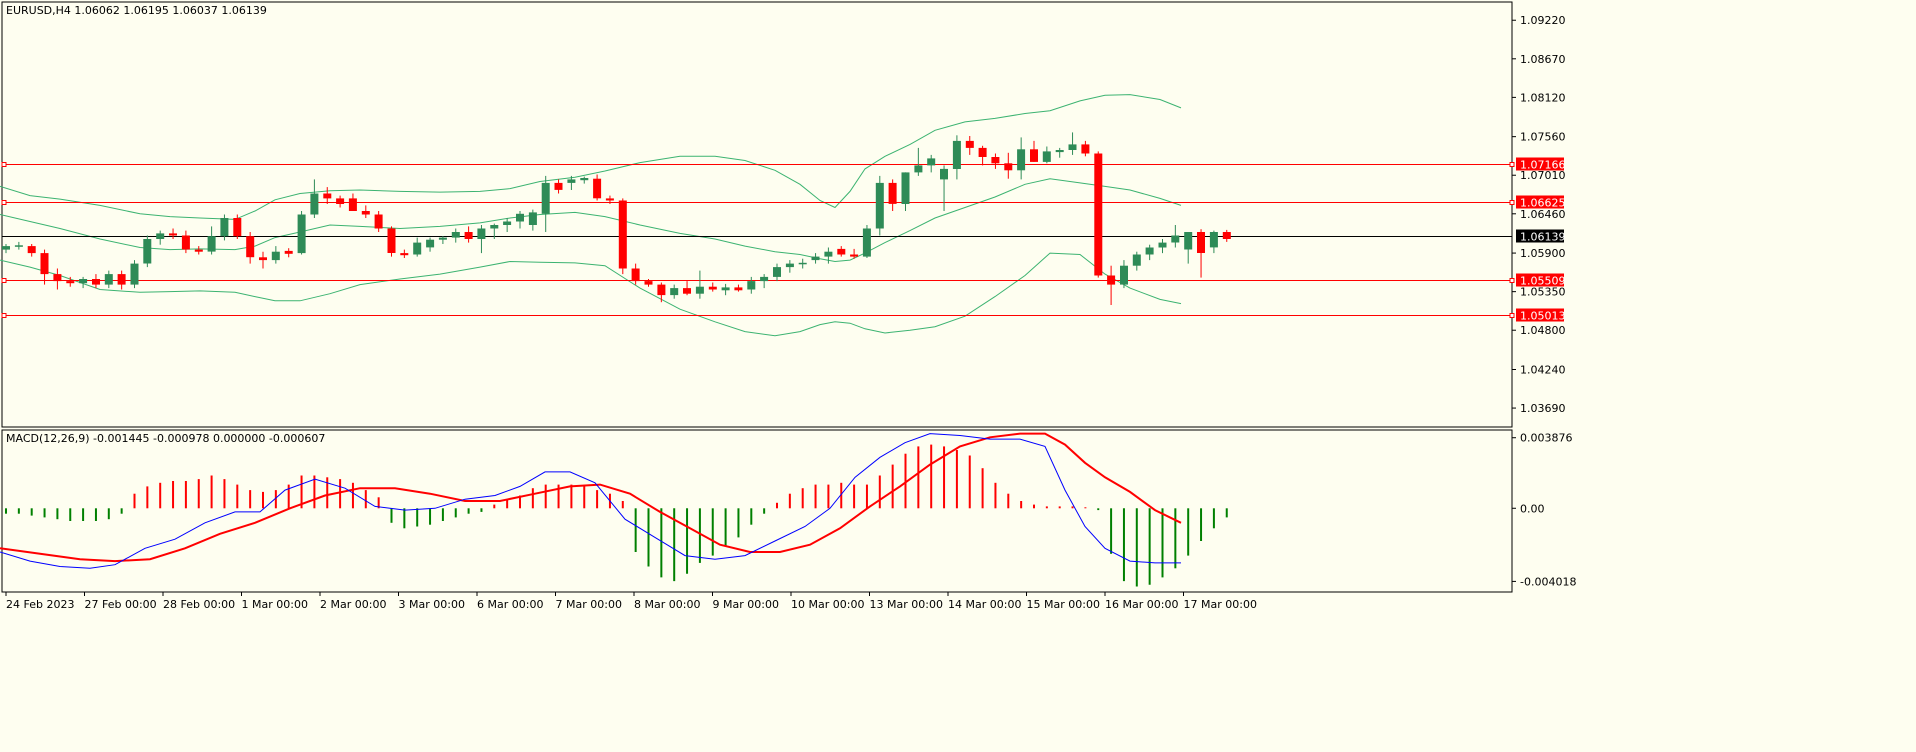 The image size is (1916, 752). Describe the element at coordinates (199, 604) in the screenshot. I see `time-tick-label: 28 Feb 00:00` at that location.